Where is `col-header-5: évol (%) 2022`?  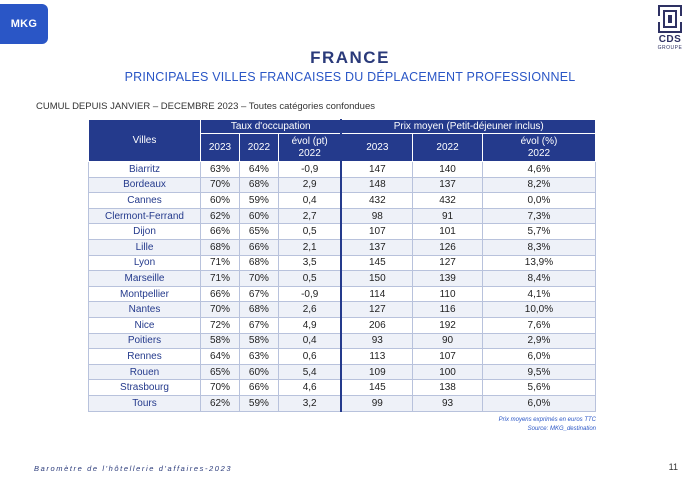
col-header-5: évol (%) 2022 is located at coordinates (539, 147).